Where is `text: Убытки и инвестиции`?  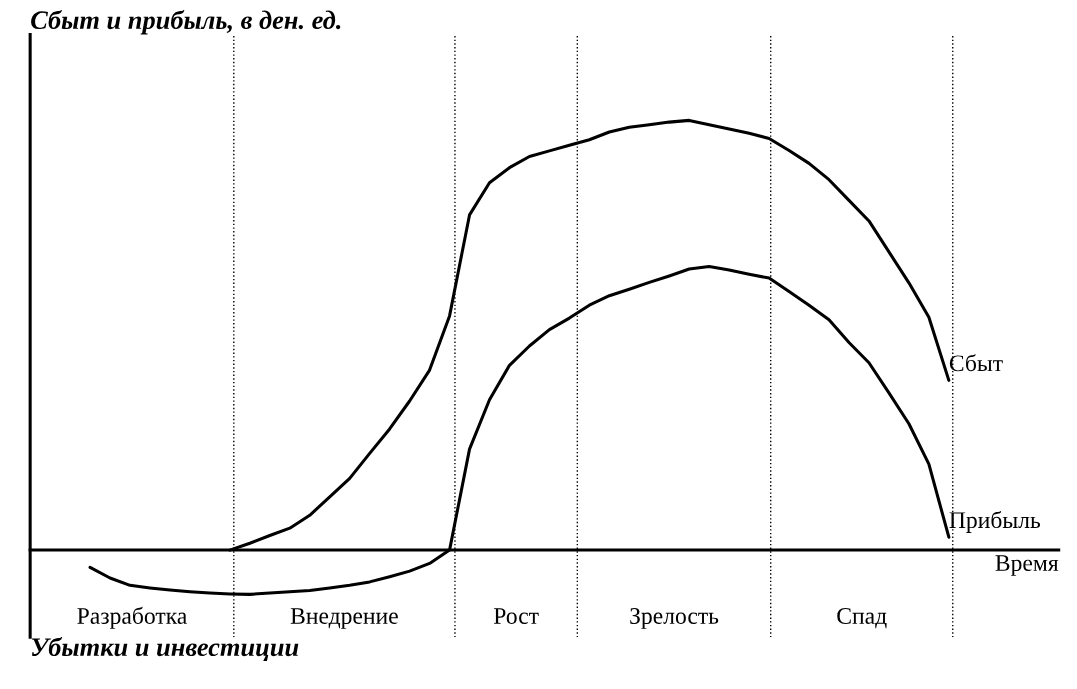 text: Убытки и инвестиции is located at coordinates (165, 649).